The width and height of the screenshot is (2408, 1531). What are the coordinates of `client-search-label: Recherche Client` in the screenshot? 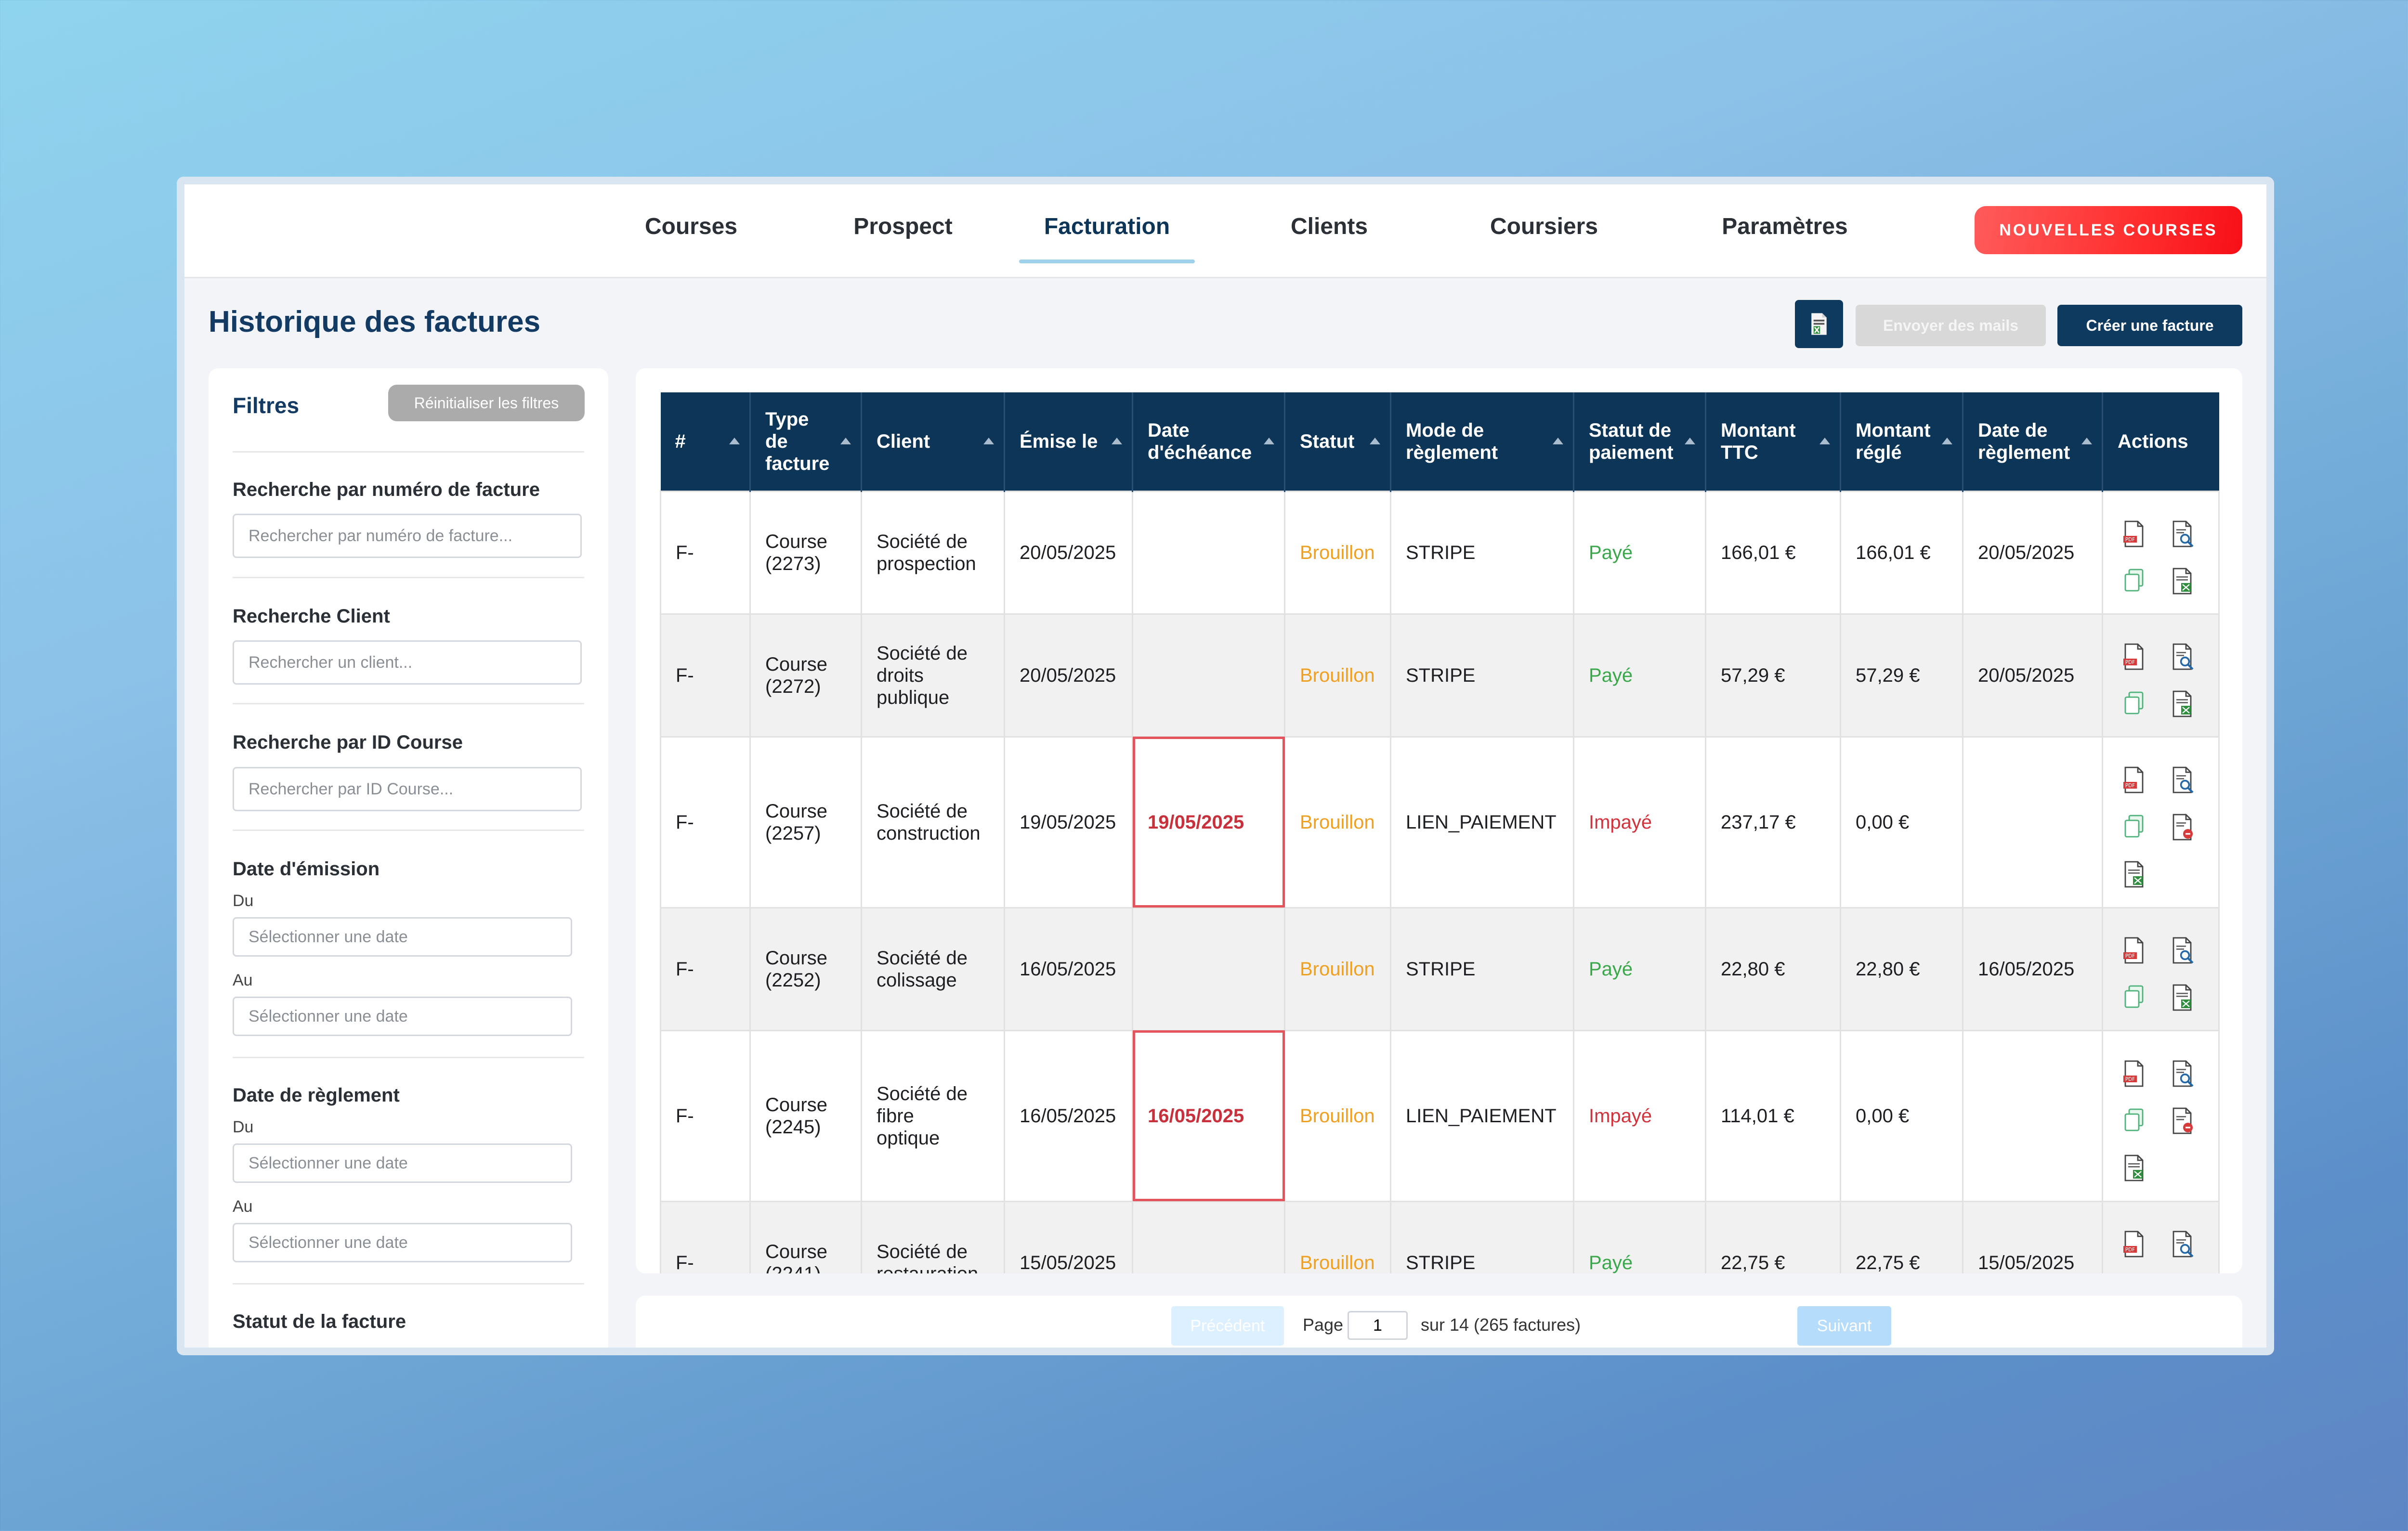 It's located at (311, 616).